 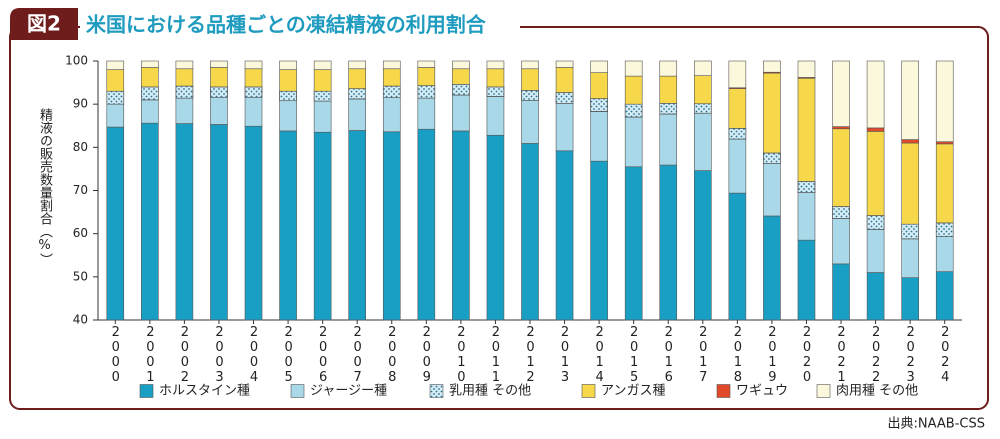 I want to click on y-tick-label: 70, so click(x=80, y=190).